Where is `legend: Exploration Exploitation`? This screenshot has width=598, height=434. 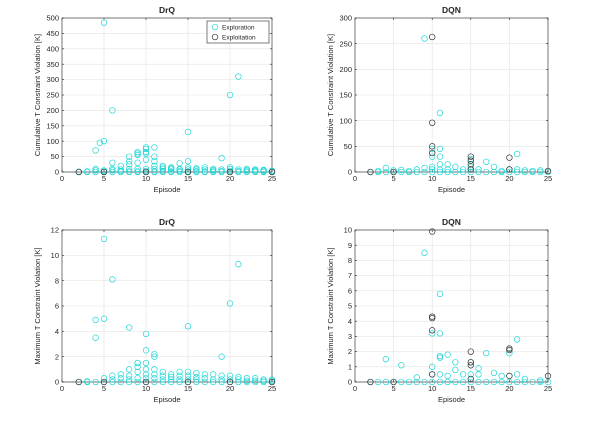
legend: Exploration Exploitation is located at coordinates (238, 32).